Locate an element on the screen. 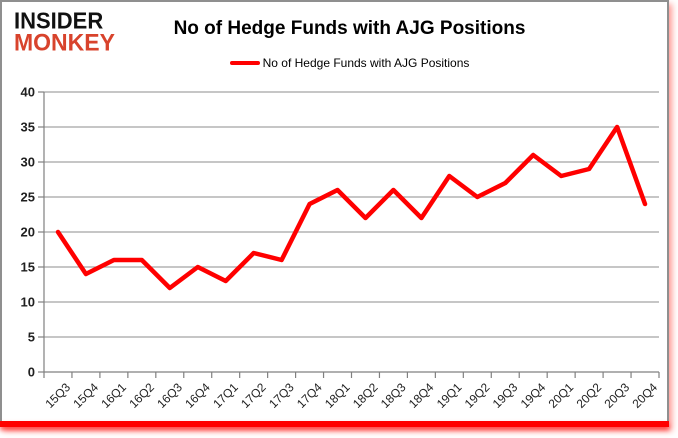 The image size is (678, 438). insider-monkey-logo: INSIDER MONKEY is located at coordinates (64, 31).